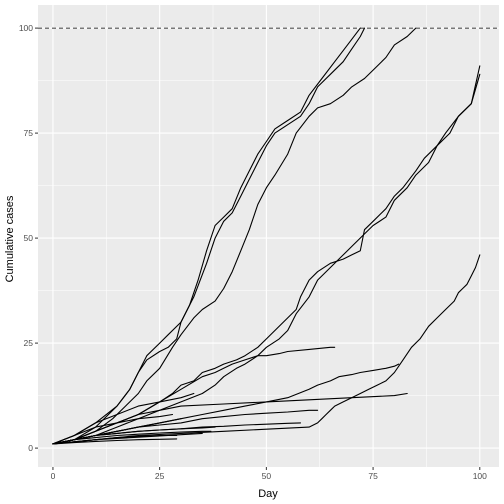 The image size is (504, 504). Describe the element at coordinates (30, 448) in the screenshot. I see `y-tick-label: 0` at that location.